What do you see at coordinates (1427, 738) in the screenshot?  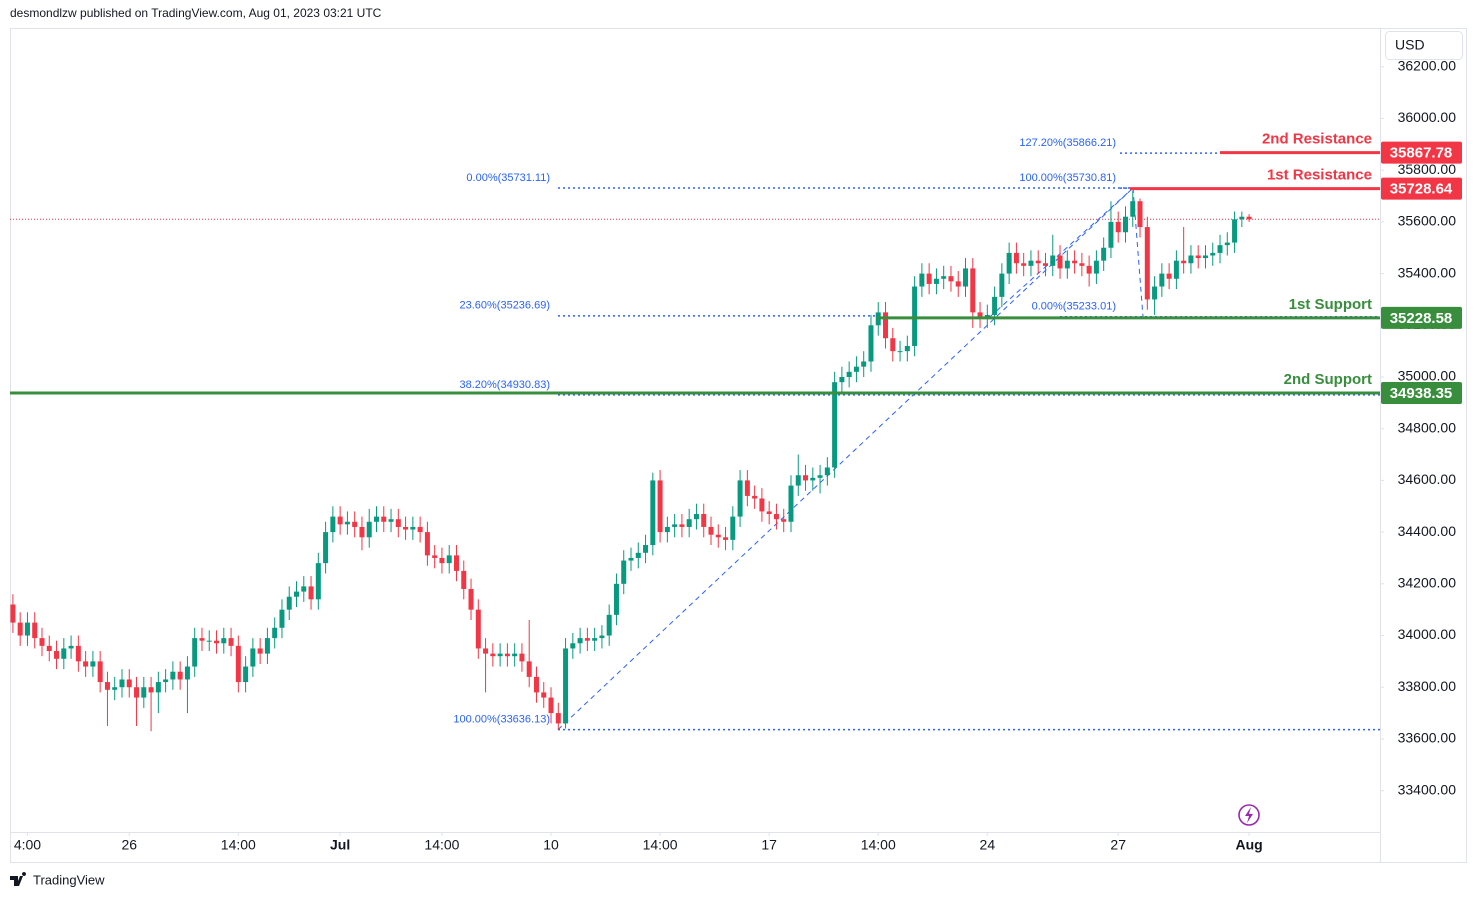 I see `y-tick-label: 33600.00` at bounding box center [1427, 738].